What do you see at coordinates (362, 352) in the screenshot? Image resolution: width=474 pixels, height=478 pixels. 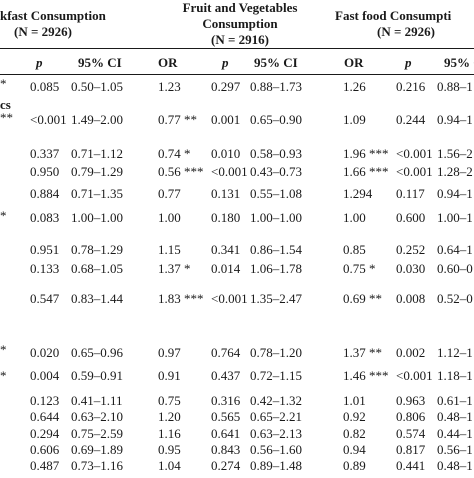 I see `cell-or-fast-food: 1.37 **` at bounding box center [362, 352].